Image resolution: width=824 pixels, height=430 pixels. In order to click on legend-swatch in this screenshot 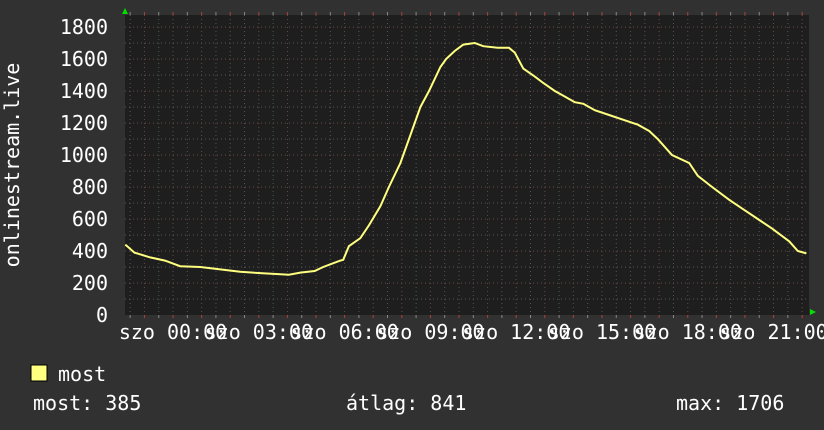, I will do `click(39, 373)`.